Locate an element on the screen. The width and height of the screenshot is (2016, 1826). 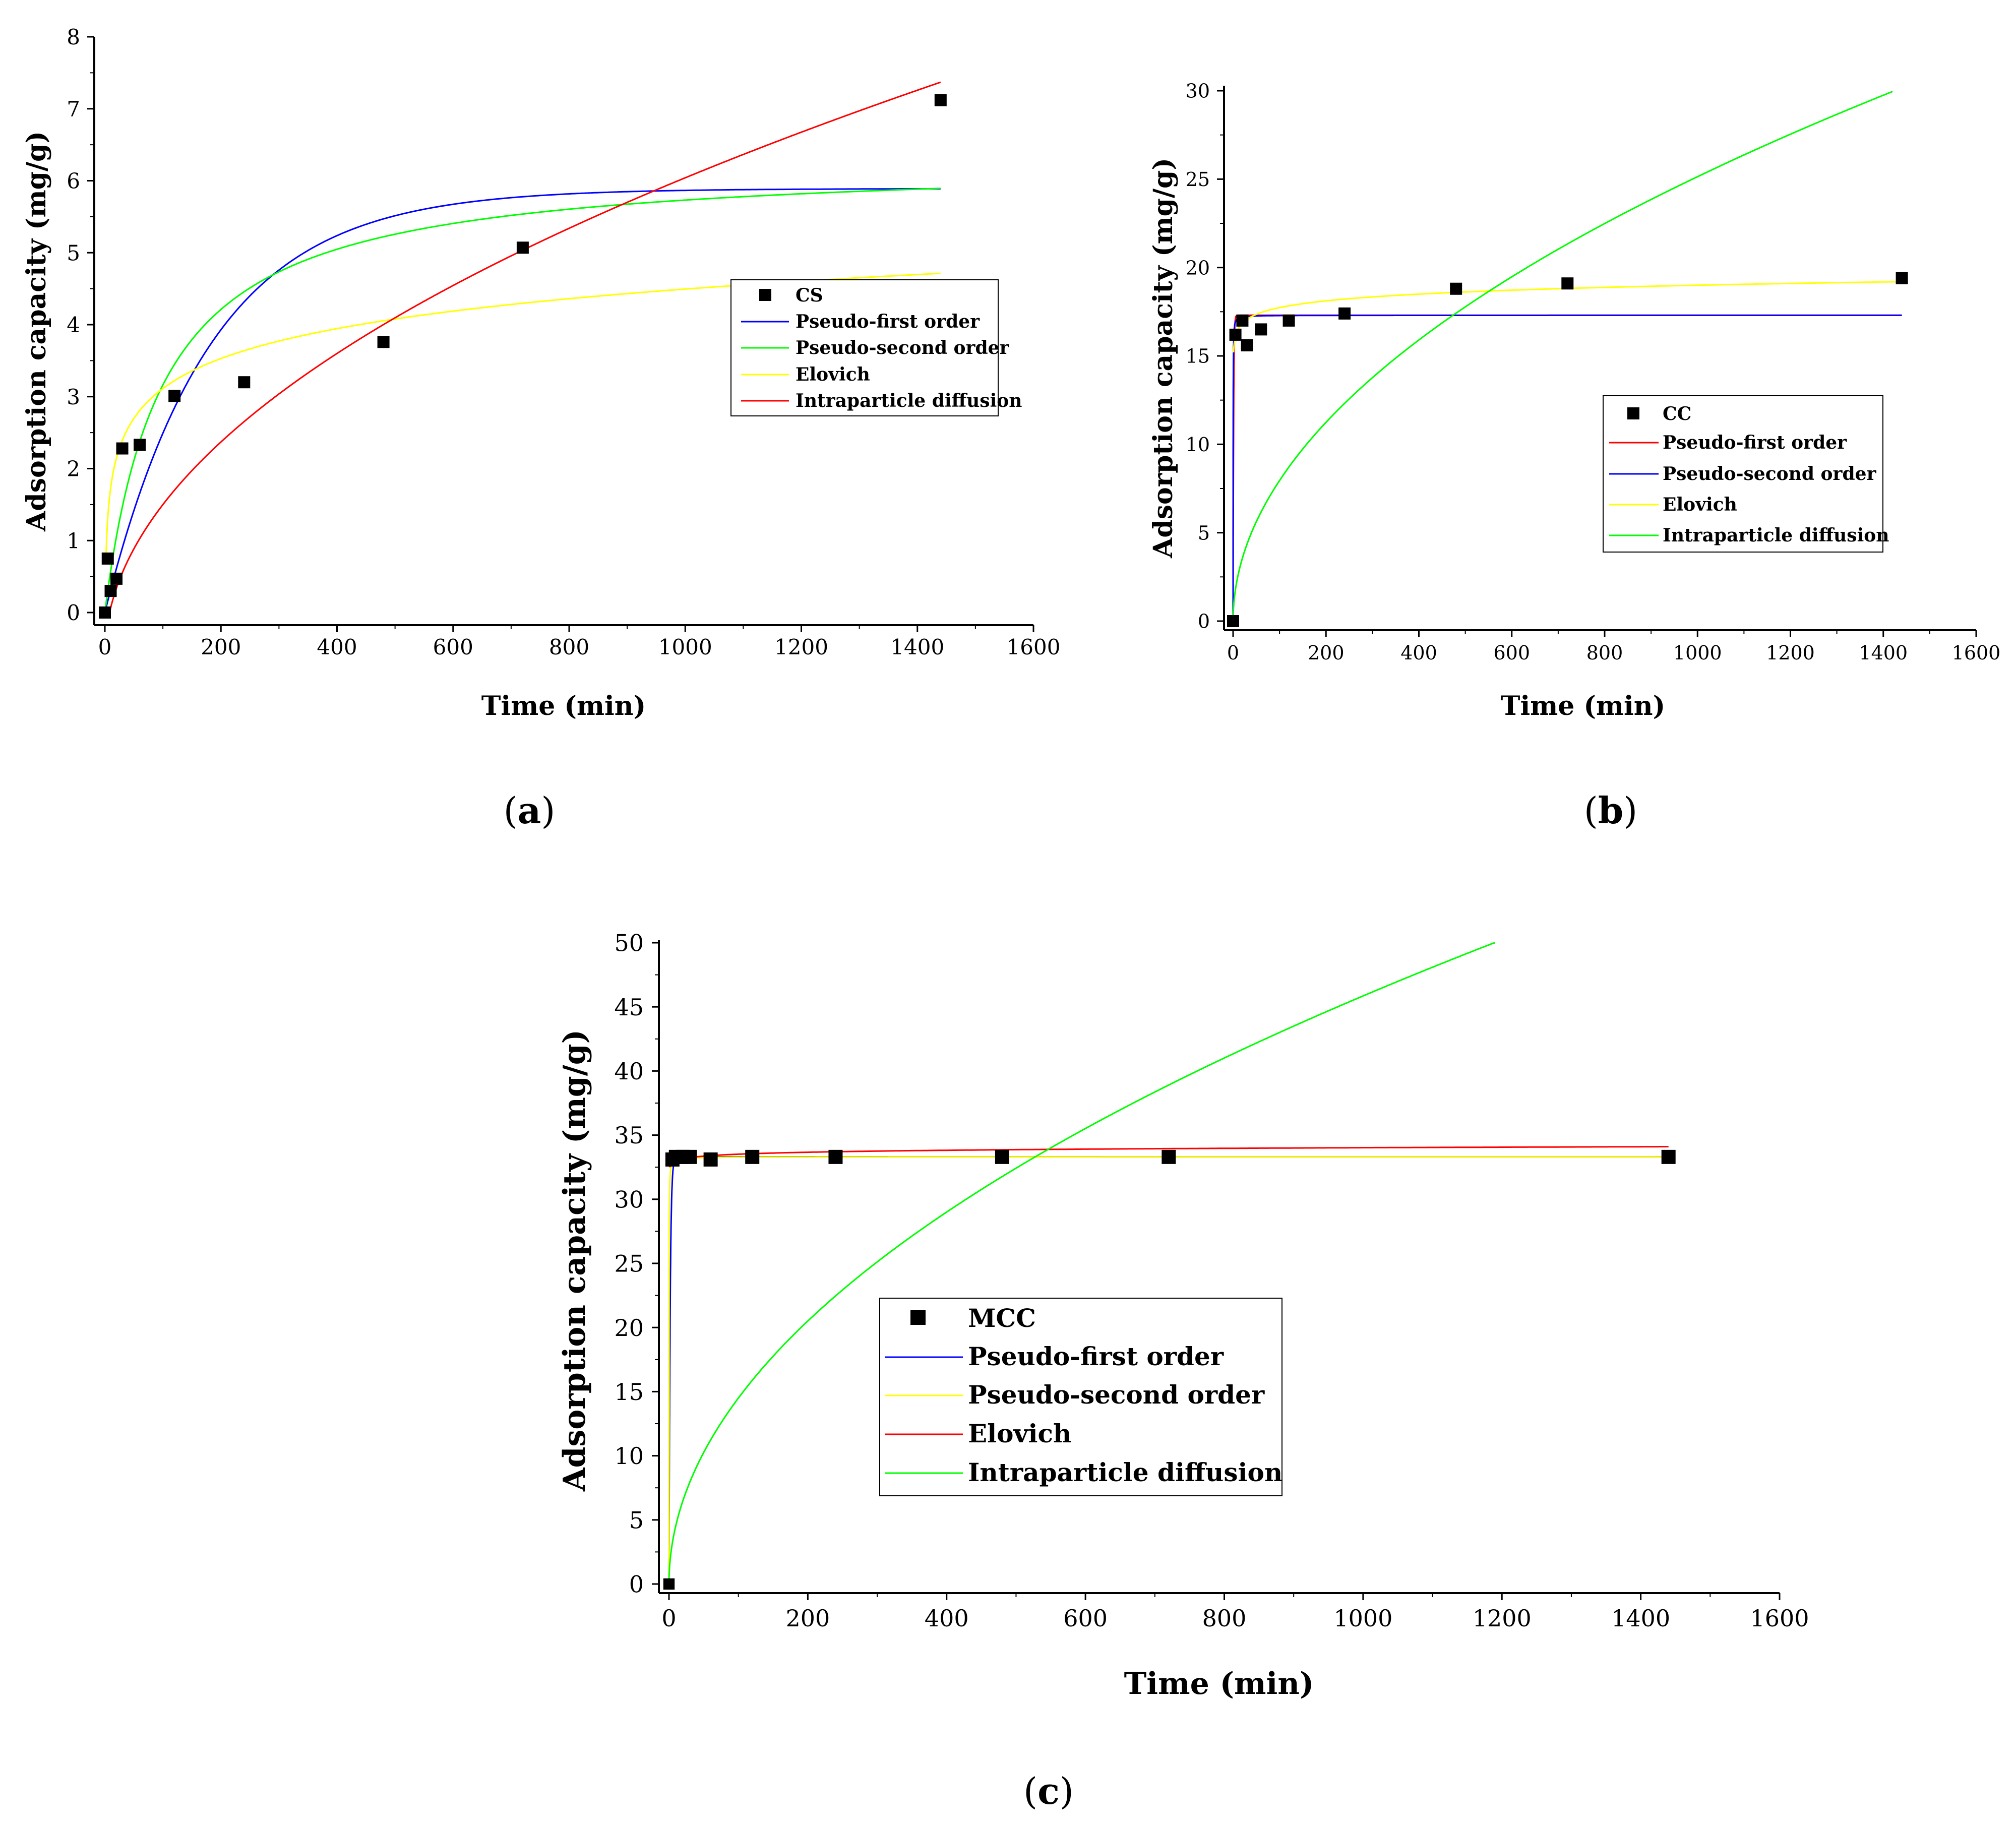
x-tick-label-b-3: 600 is located at coordinates (1511, 653).